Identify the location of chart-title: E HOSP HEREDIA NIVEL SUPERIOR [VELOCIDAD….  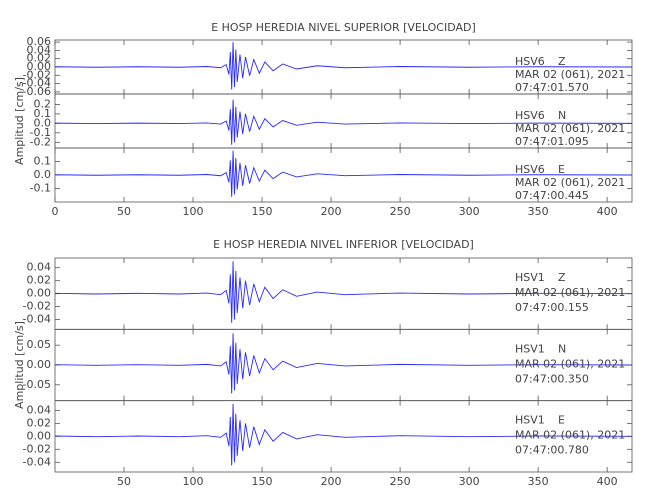
(343, 27).